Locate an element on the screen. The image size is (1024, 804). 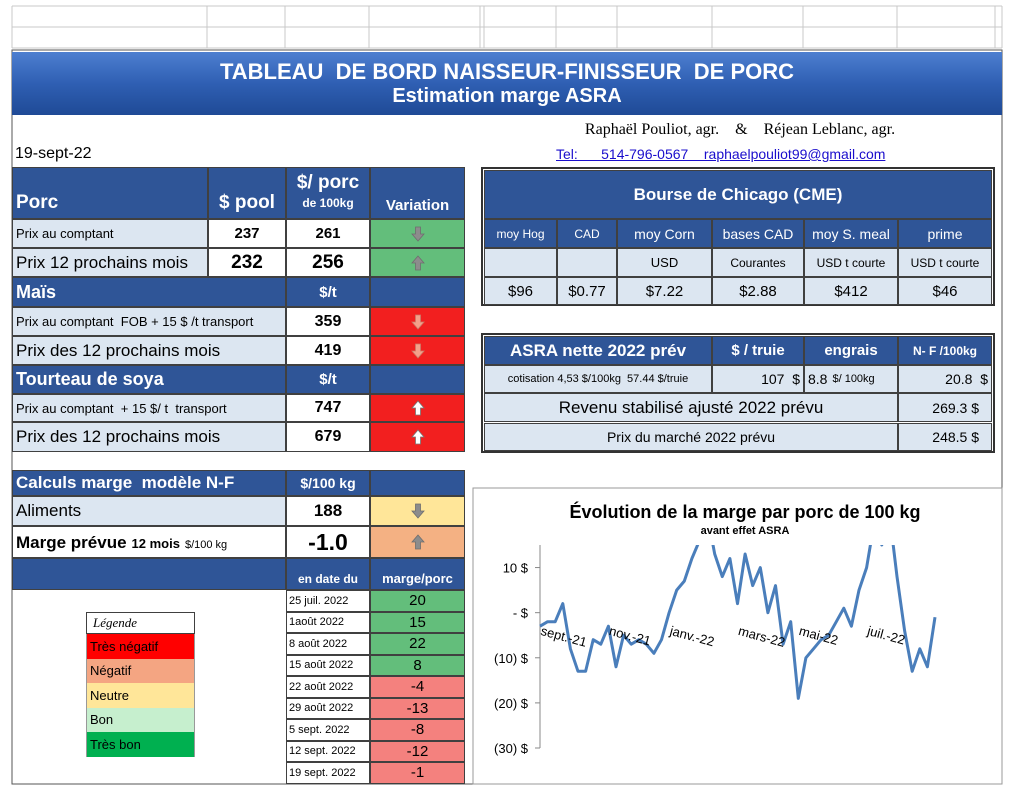
unit: USD t courte is located at coordinates (945, 262).